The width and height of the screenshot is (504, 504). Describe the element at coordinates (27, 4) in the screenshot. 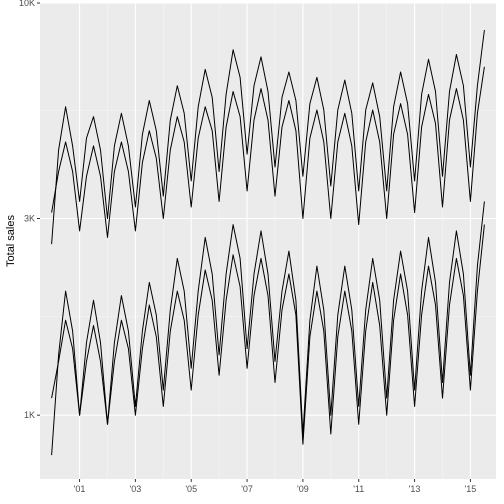

I see `y-tick-label: 10K` at that location.